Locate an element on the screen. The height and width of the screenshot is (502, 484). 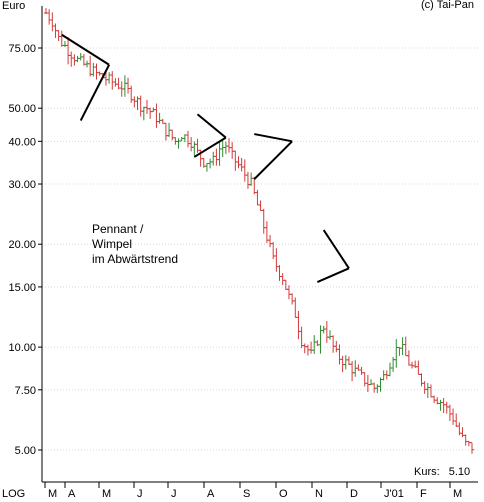
y-tick-label: 5.00 is located at coordinates (25, 451).